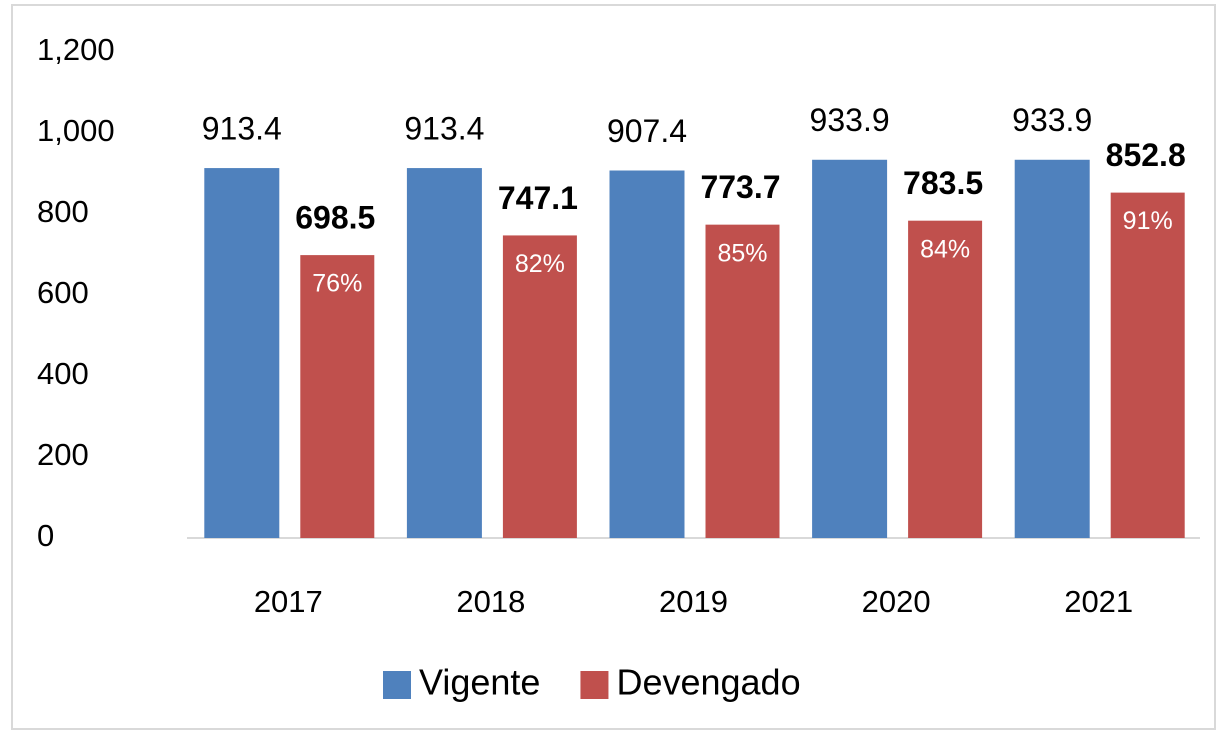  Describe the element at coordinates (943, 183) in the screenshot. I see `value-label: 783.5` at that location.